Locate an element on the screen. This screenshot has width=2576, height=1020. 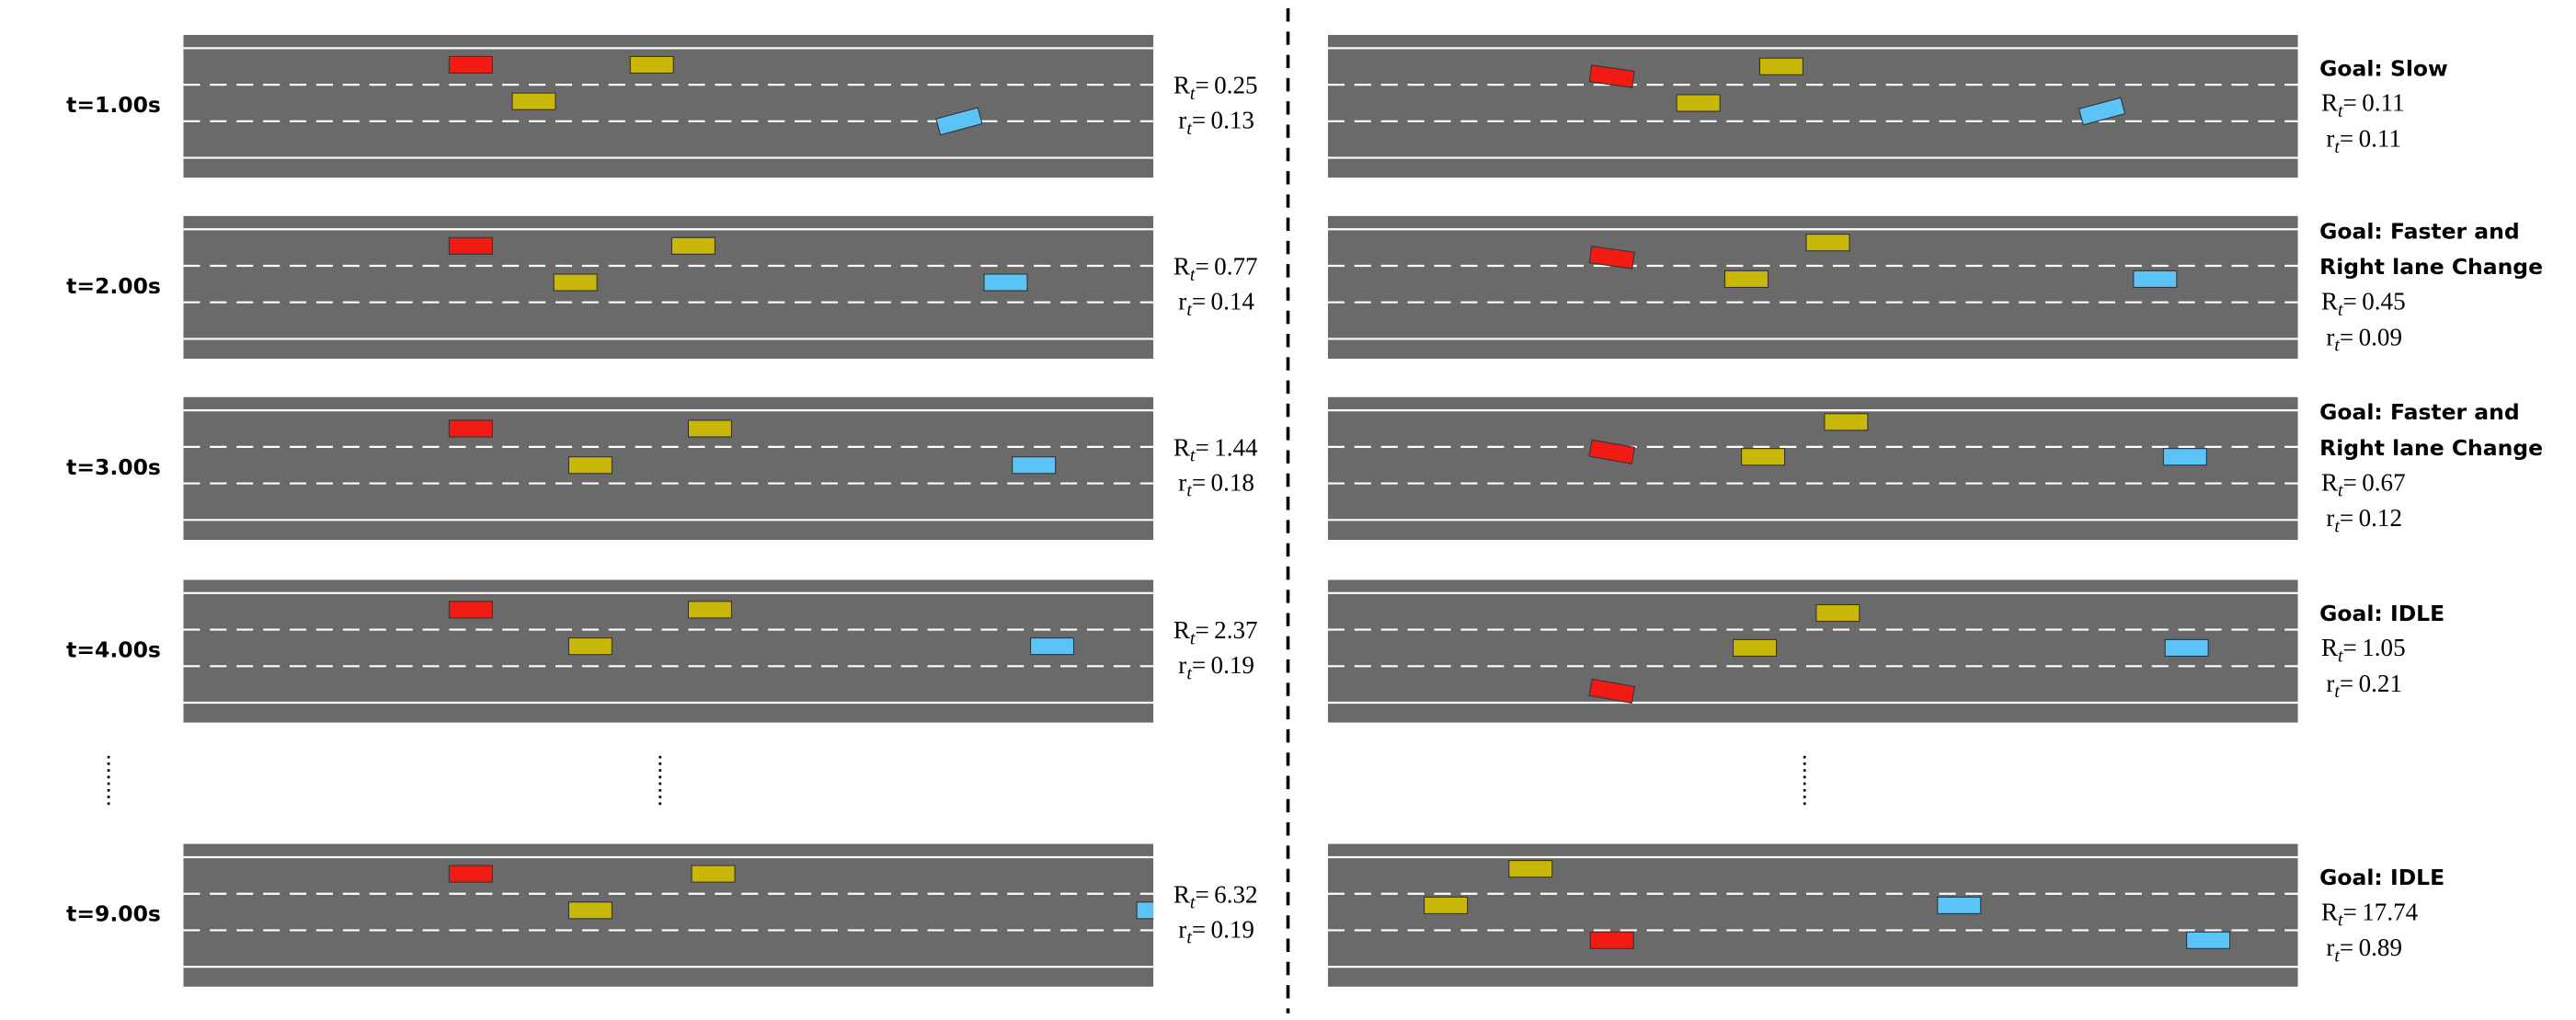
metric: Rt= 0.67 is located at coordinates (2364, 485).